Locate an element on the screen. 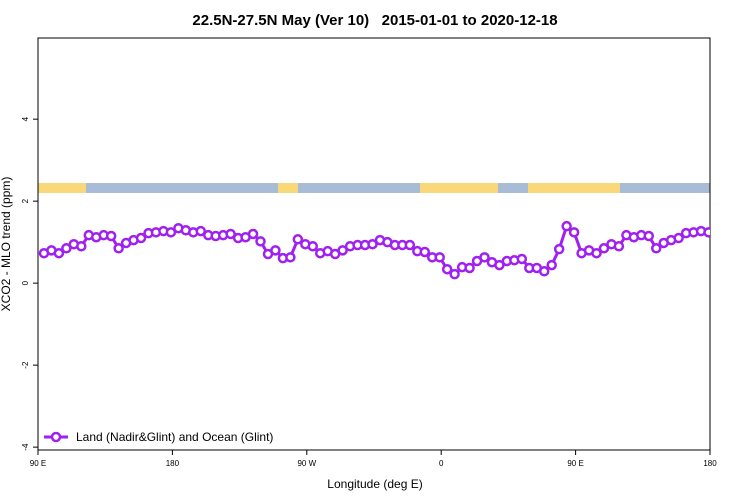  land-ocean-strip is located at coordinates (374, 188).